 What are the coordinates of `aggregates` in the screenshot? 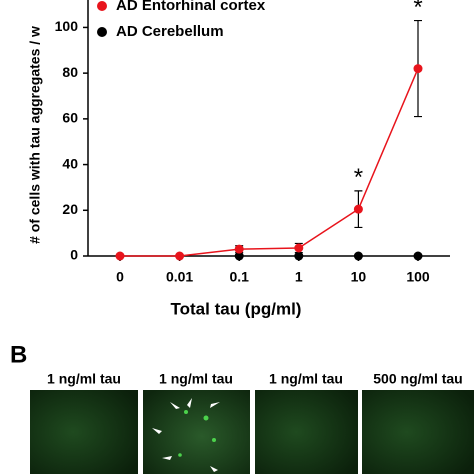 It's located at (197, 433).